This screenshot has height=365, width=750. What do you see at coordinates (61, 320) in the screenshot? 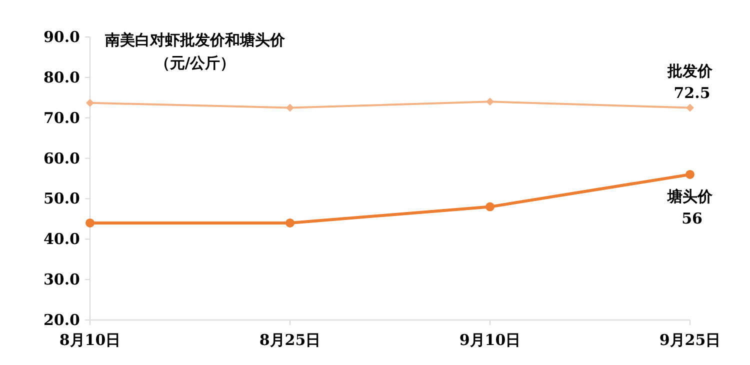
I see `y-tick-label: 20.0` at bounding box center [61, 320].